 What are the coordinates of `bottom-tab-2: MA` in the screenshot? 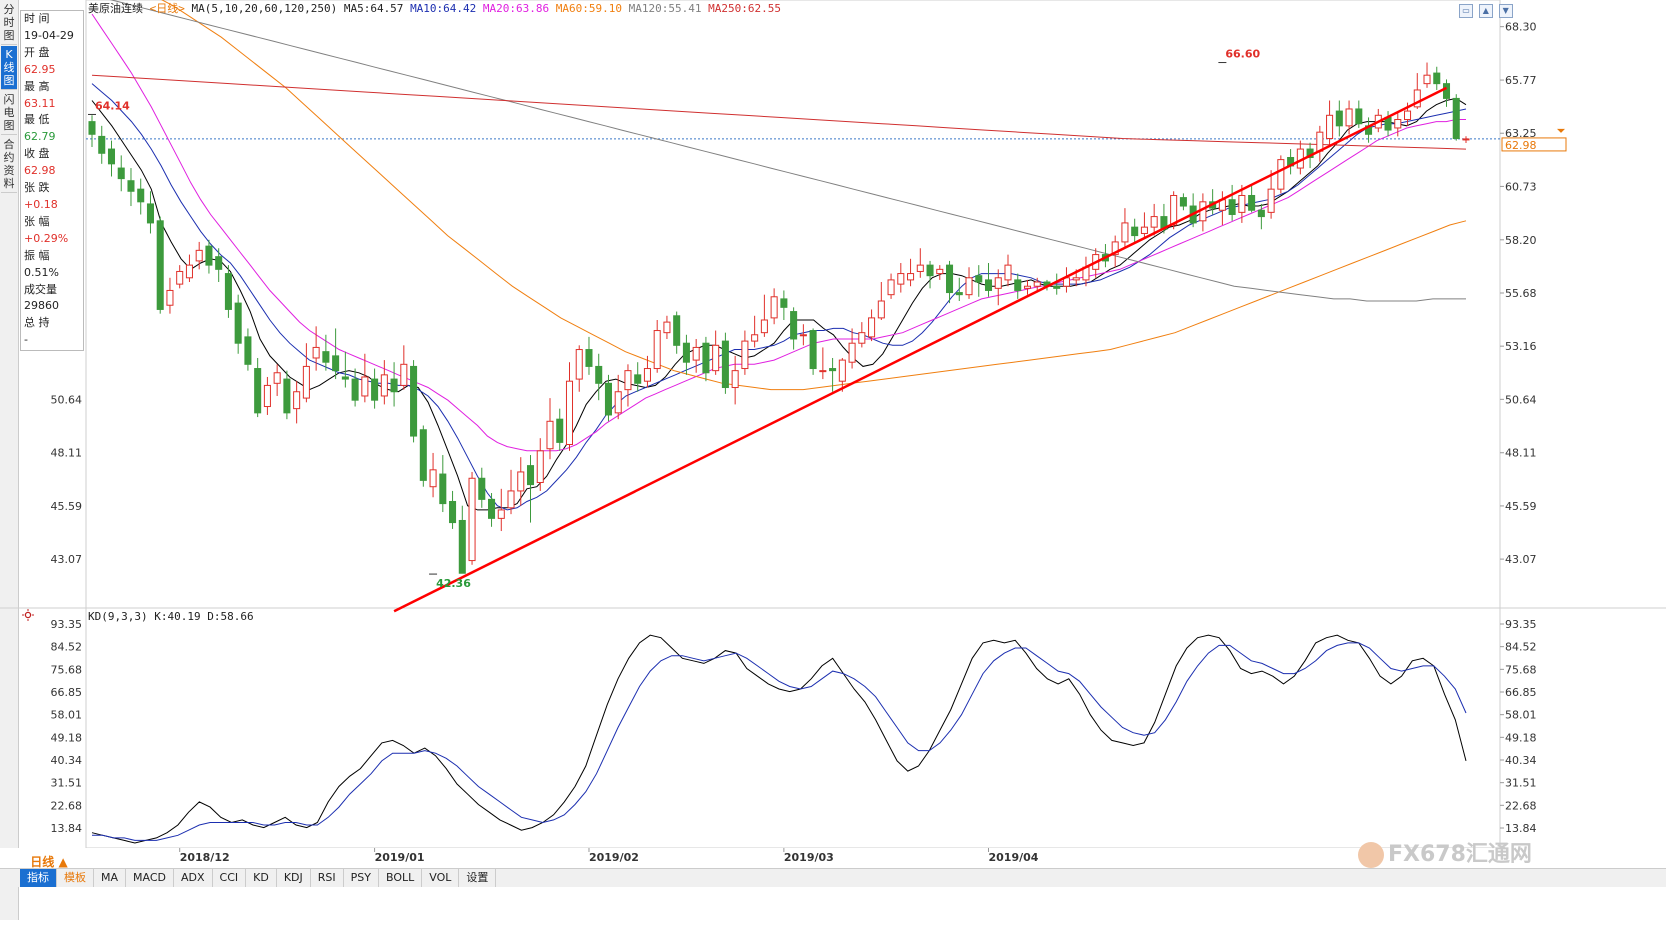 It's located at (110, 878).